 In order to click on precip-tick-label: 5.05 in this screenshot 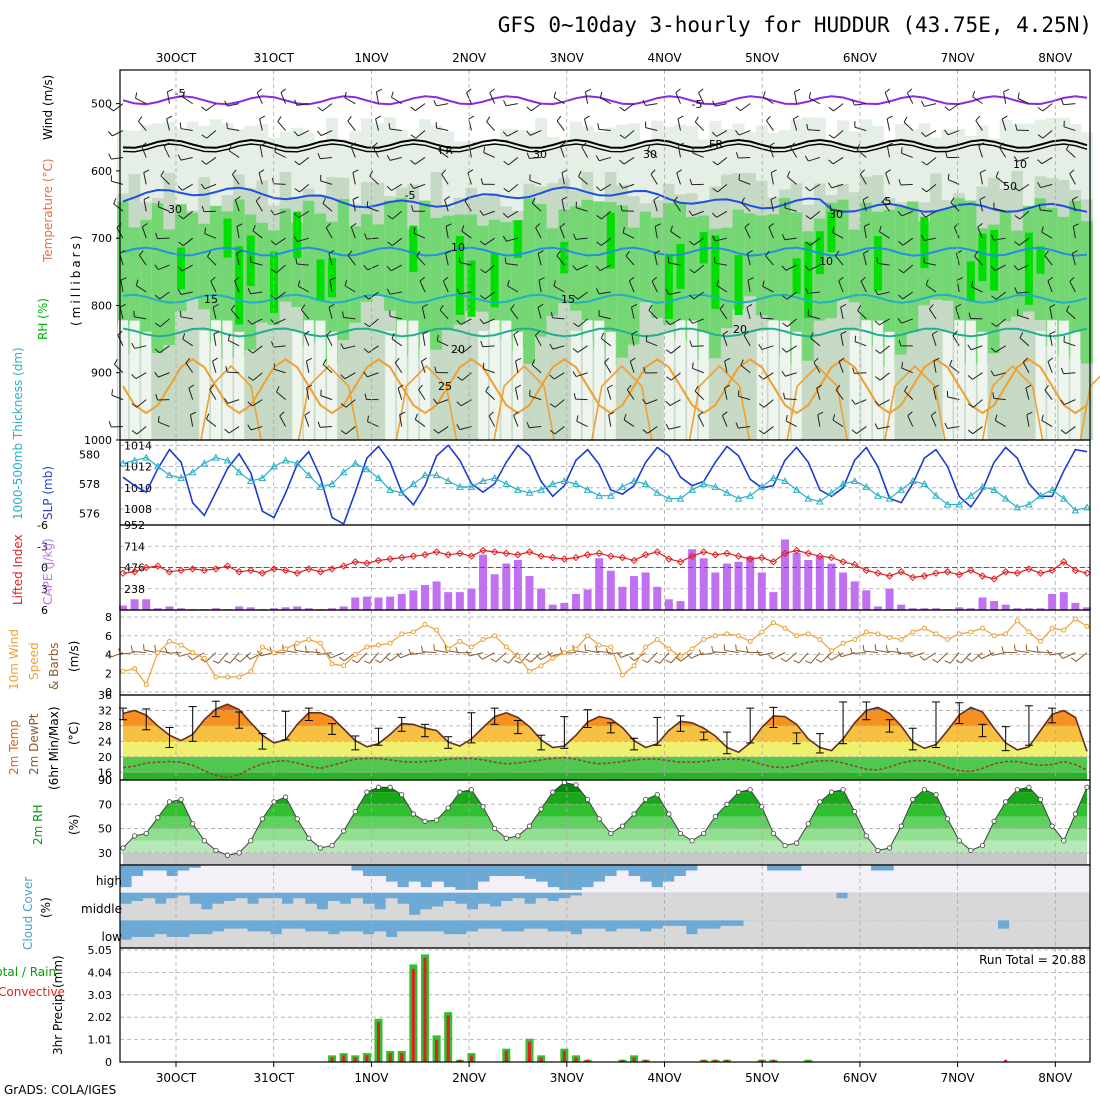, I will do `click(100, 950)`.